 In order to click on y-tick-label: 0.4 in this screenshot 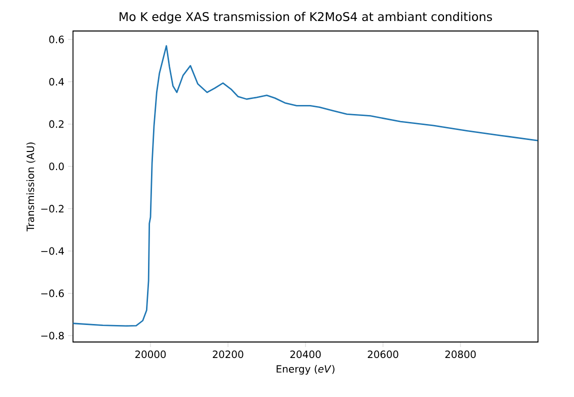, I will do `click(56, 82)`.